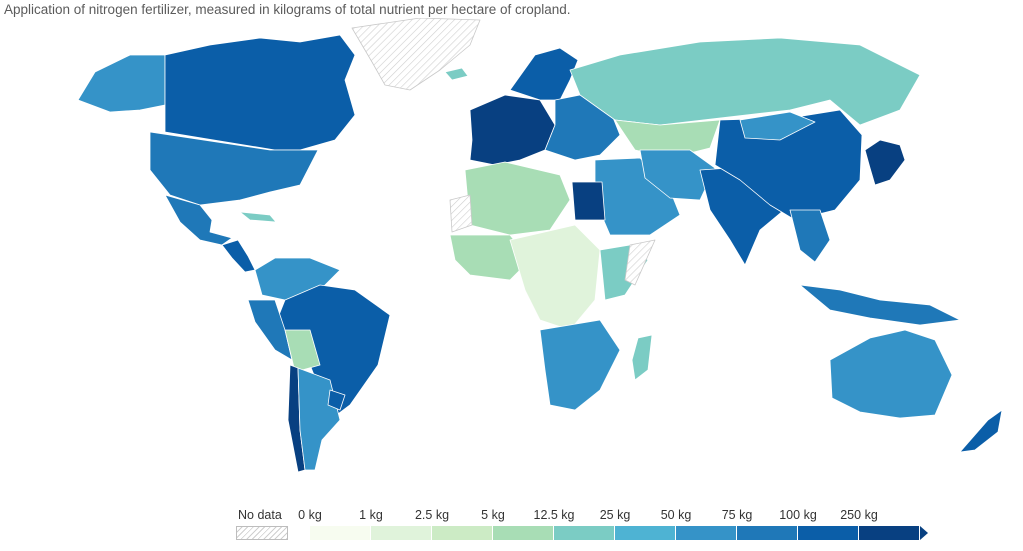 Image resolution: width=1023 pixels, height=551 pixels. Describe the element at coordinates (432, 515) in the screenshot. I see `legend-label-2: 2.5 kg` at that location.